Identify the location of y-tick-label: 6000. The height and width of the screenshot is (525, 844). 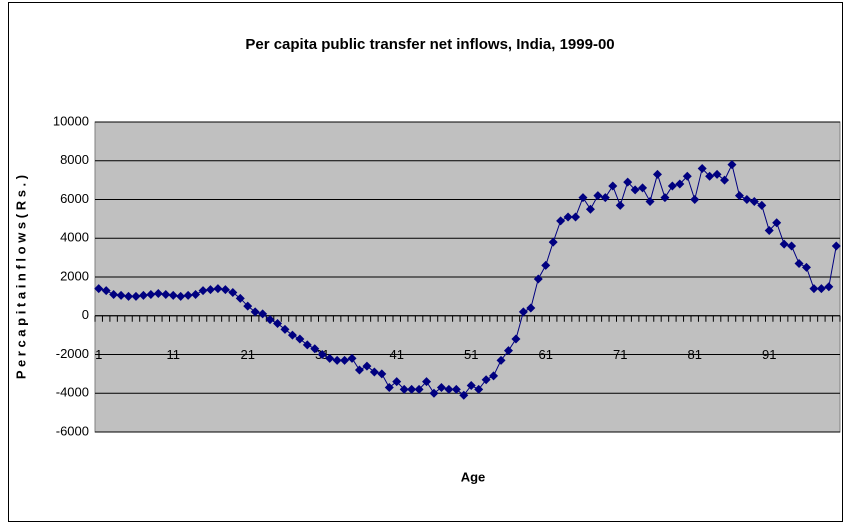
(74, 198).